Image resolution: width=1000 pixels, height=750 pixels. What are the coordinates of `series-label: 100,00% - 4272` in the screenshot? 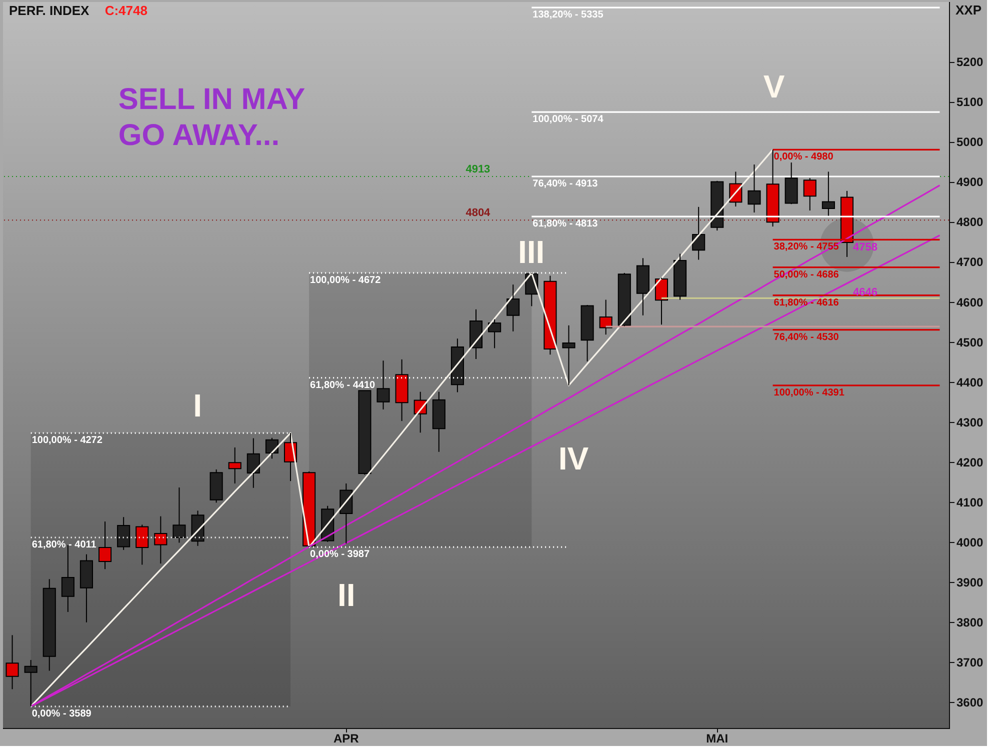 It's located at (67, 440).